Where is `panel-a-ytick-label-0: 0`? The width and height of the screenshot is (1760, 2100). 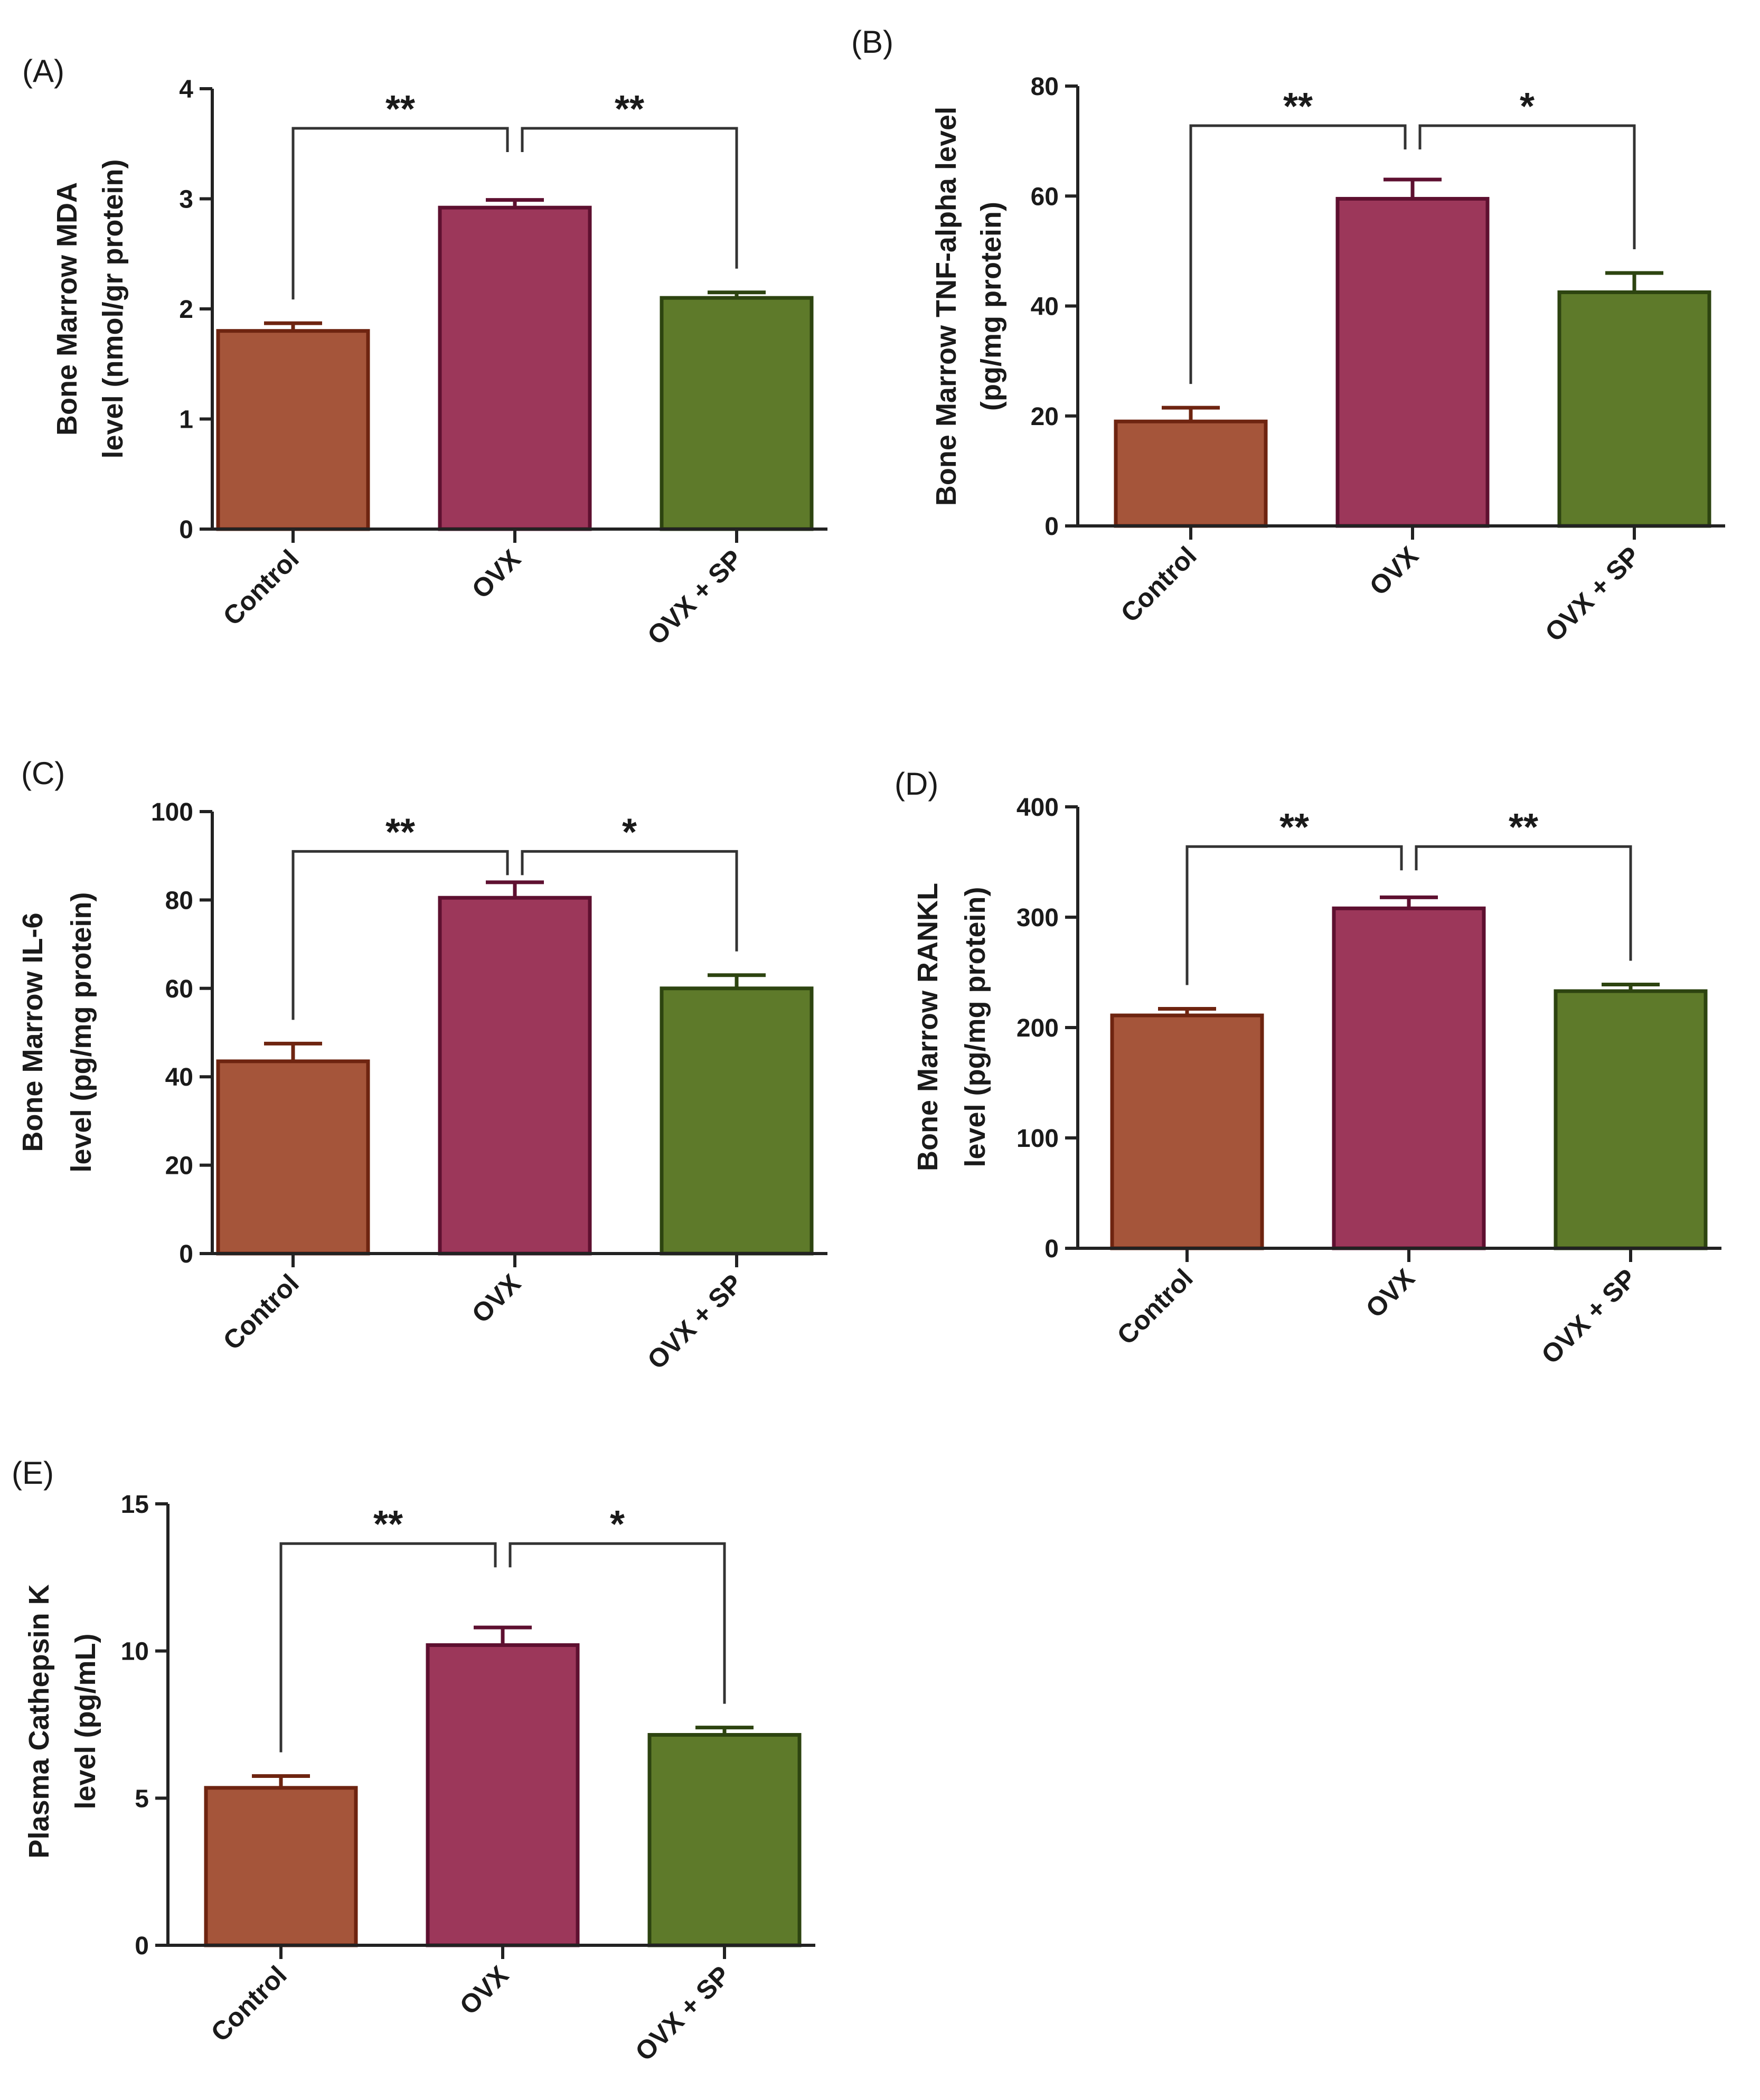 panel-a-ytick-label-0: 0 is located at coordinates (186, 530).